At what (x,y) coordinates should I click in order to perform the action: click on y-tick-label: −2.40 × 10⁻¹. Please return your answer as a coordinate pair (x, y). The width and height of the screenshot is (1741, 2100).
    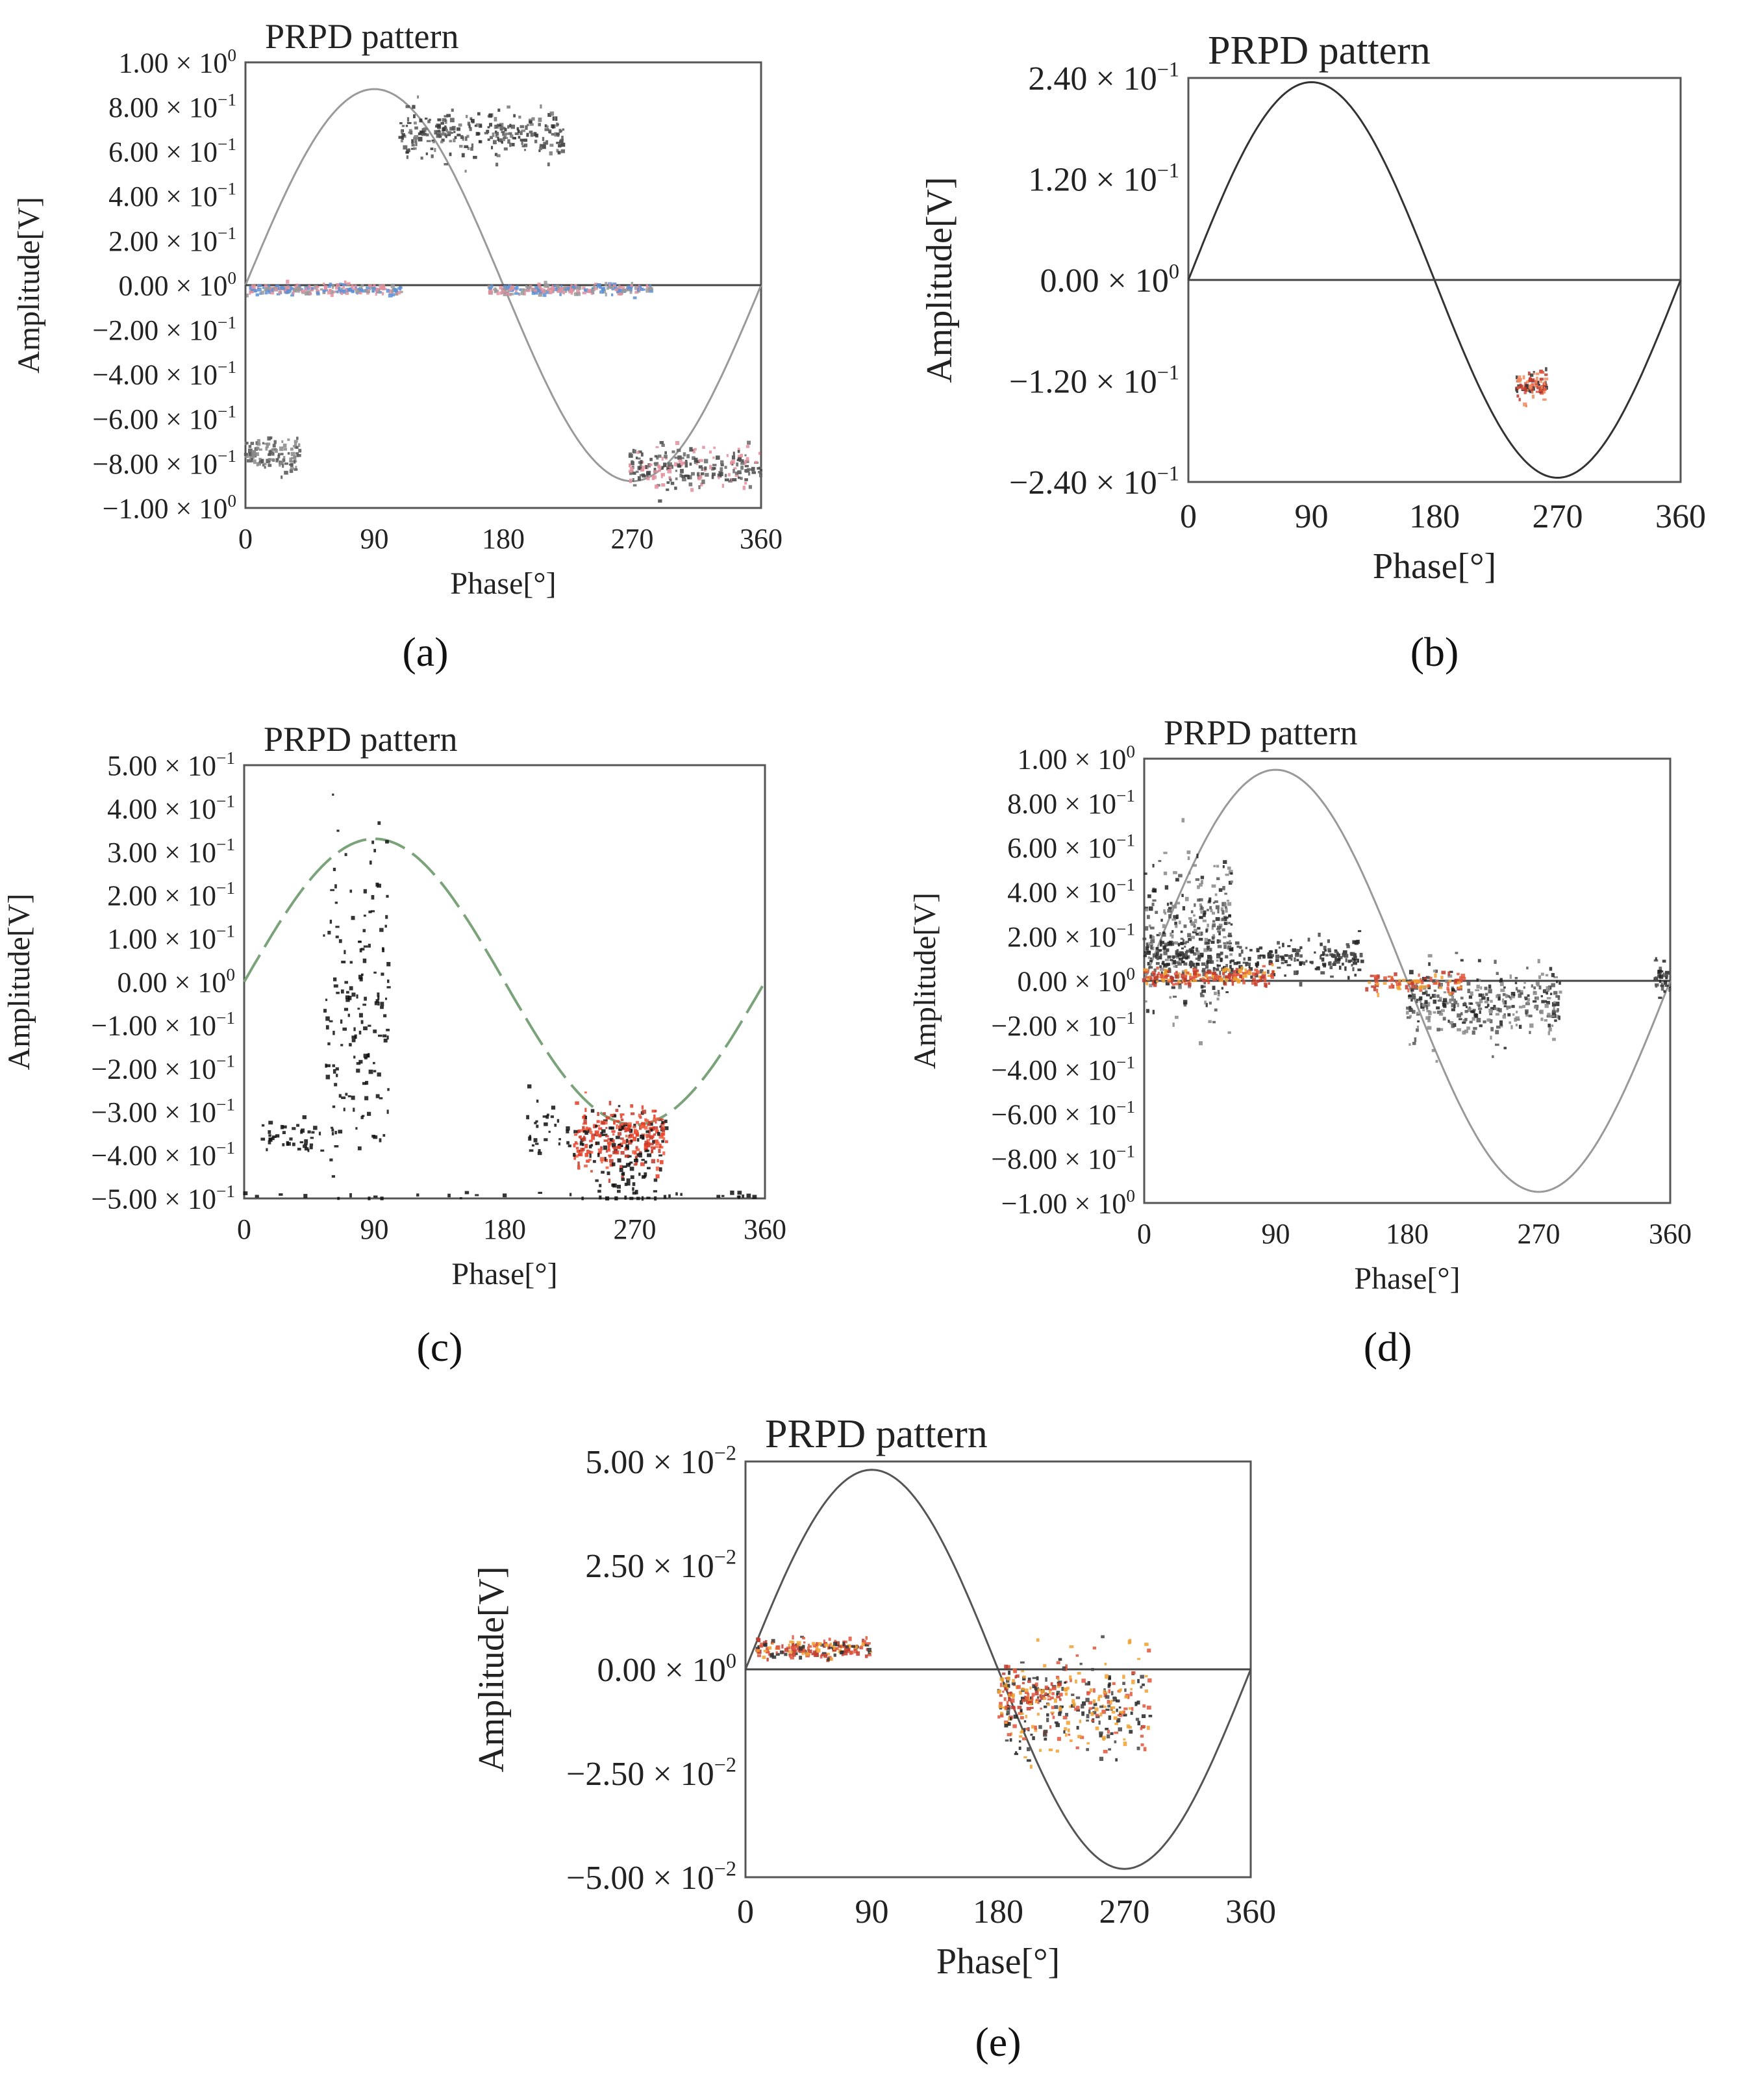
    Looking at the image, I should click on (1094, 481).